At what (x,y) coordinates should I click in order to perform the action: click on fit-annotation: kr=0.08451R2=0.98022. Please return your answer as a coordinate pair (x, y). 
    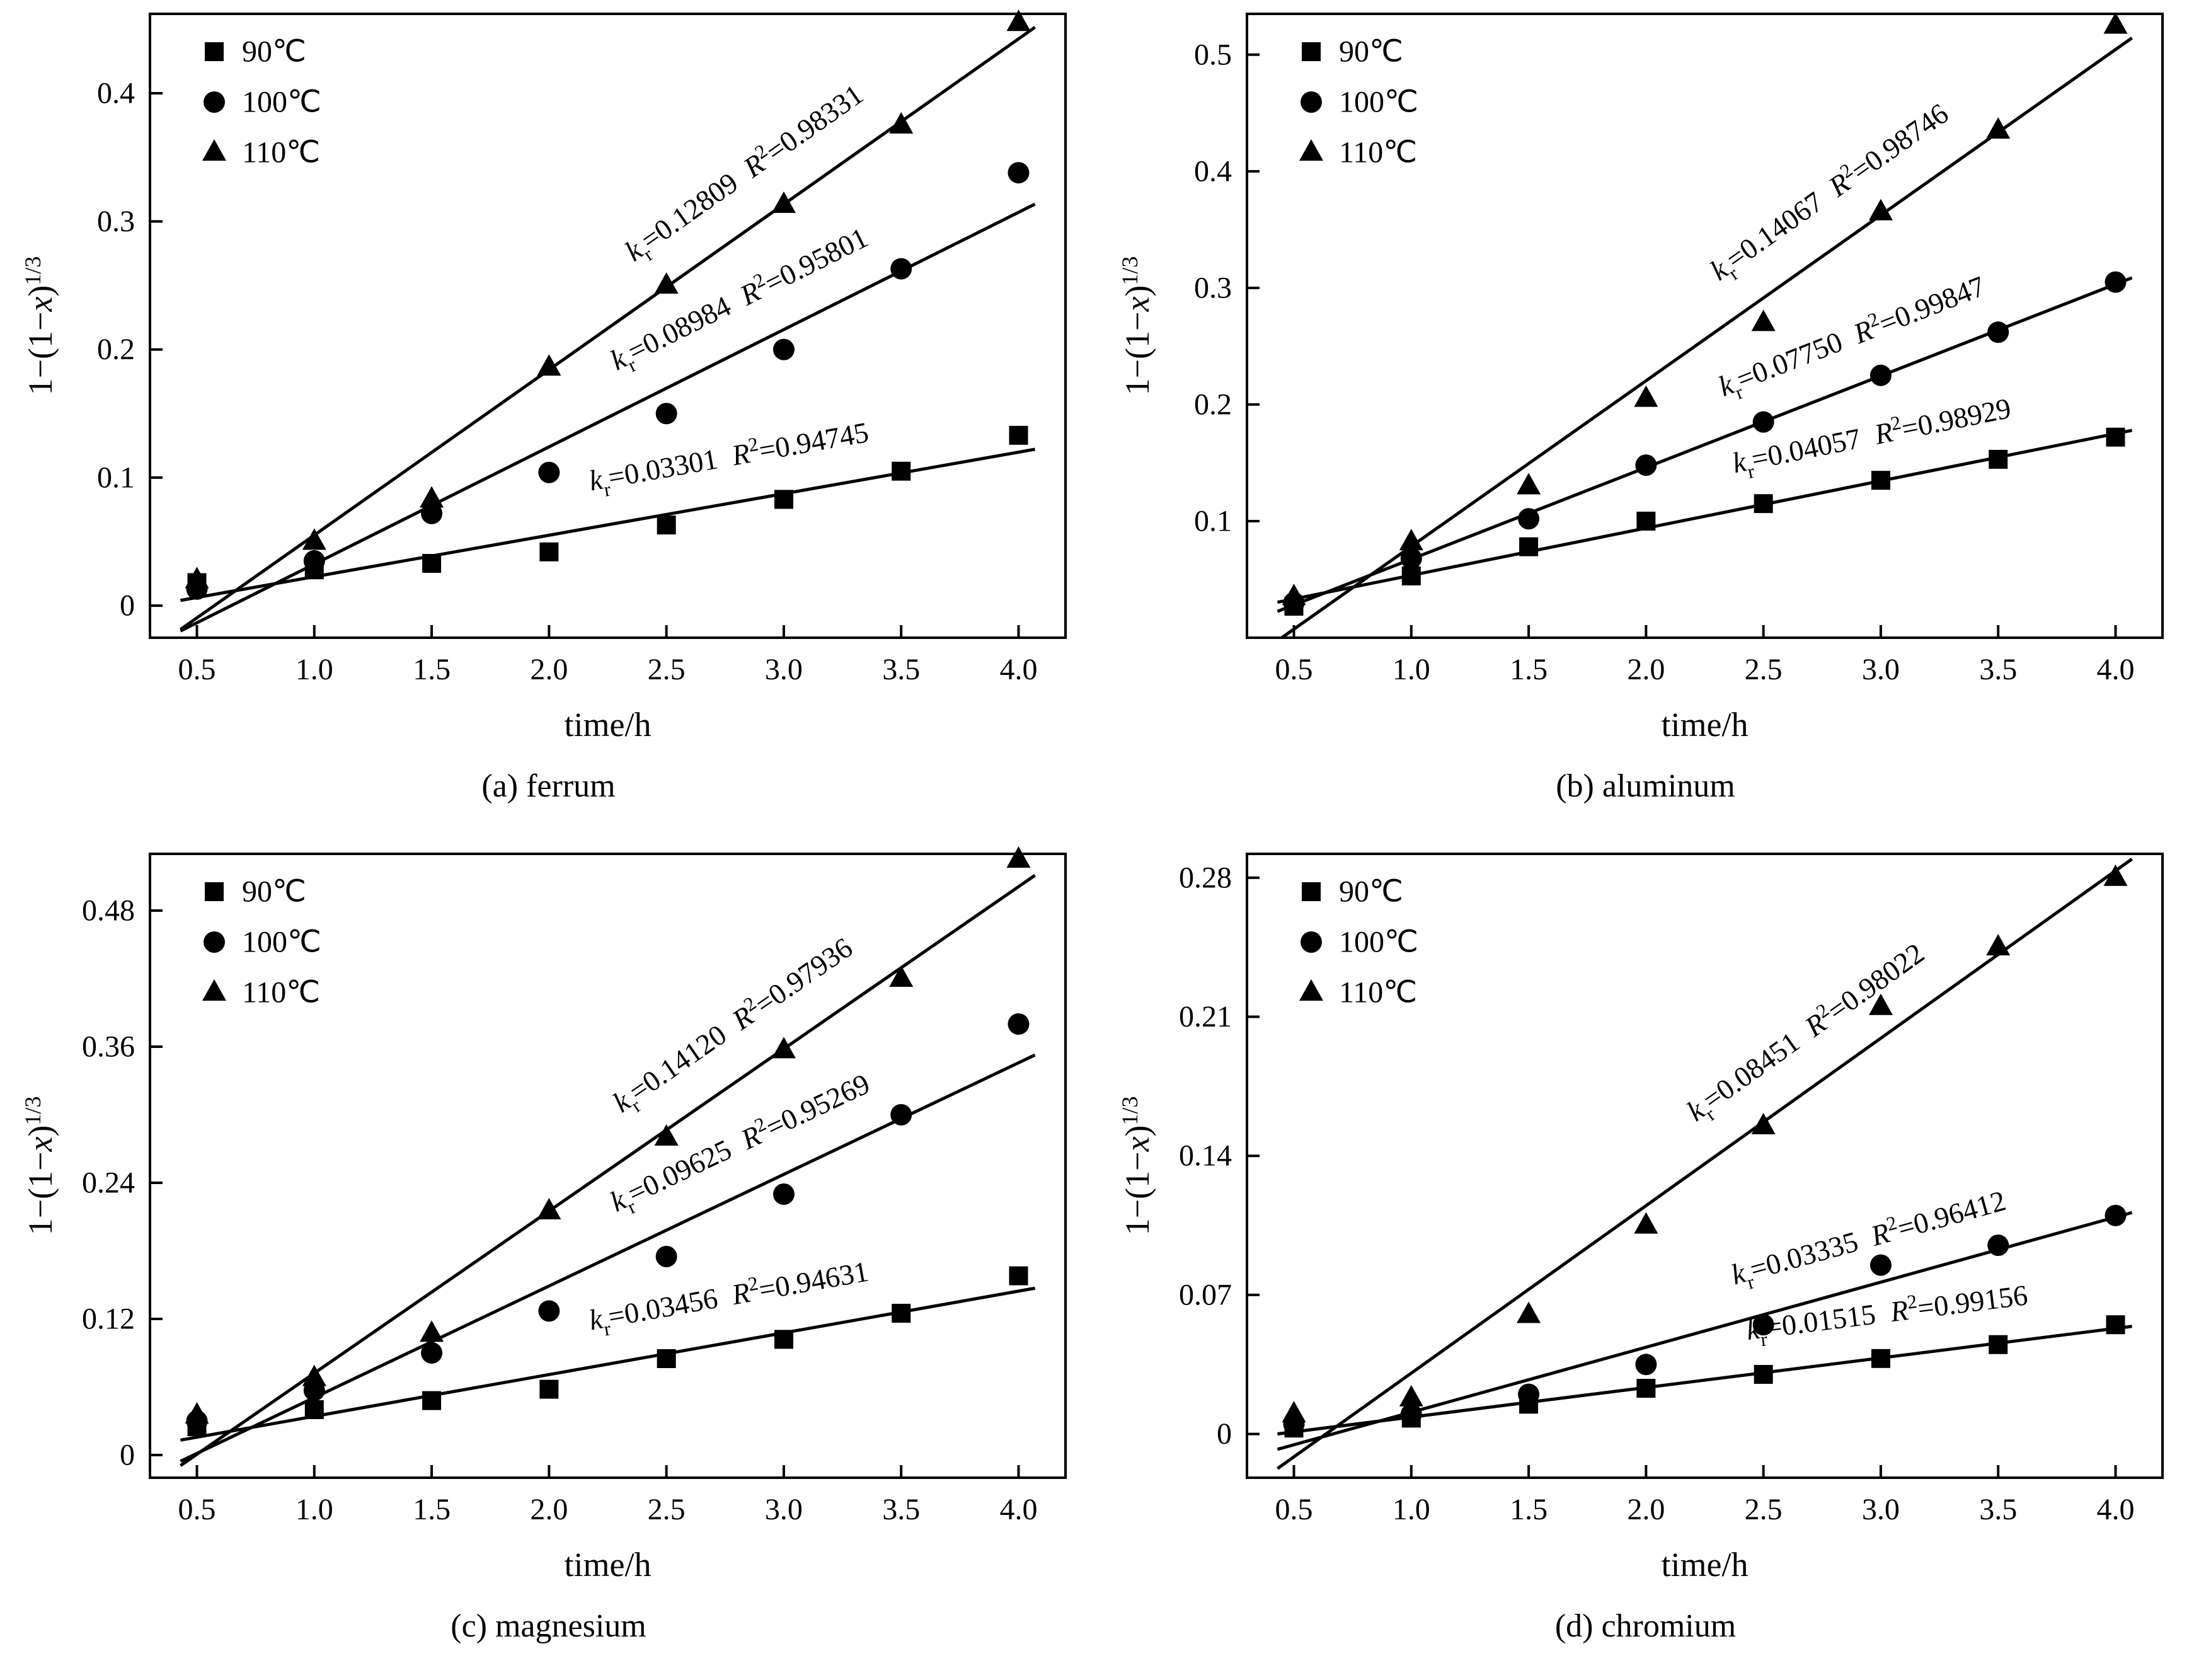
    Looking at the image, I should click on (1806, 1033).